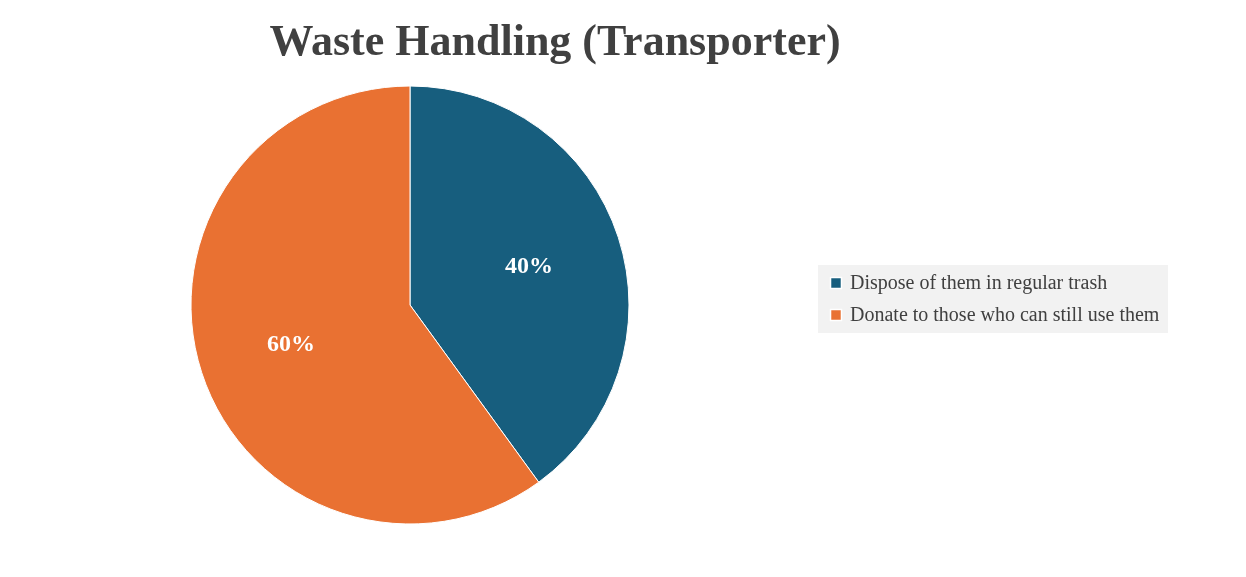 This screenshot has height=577, width=1246. I want to click on data-label: 60%, so click(291, 342).